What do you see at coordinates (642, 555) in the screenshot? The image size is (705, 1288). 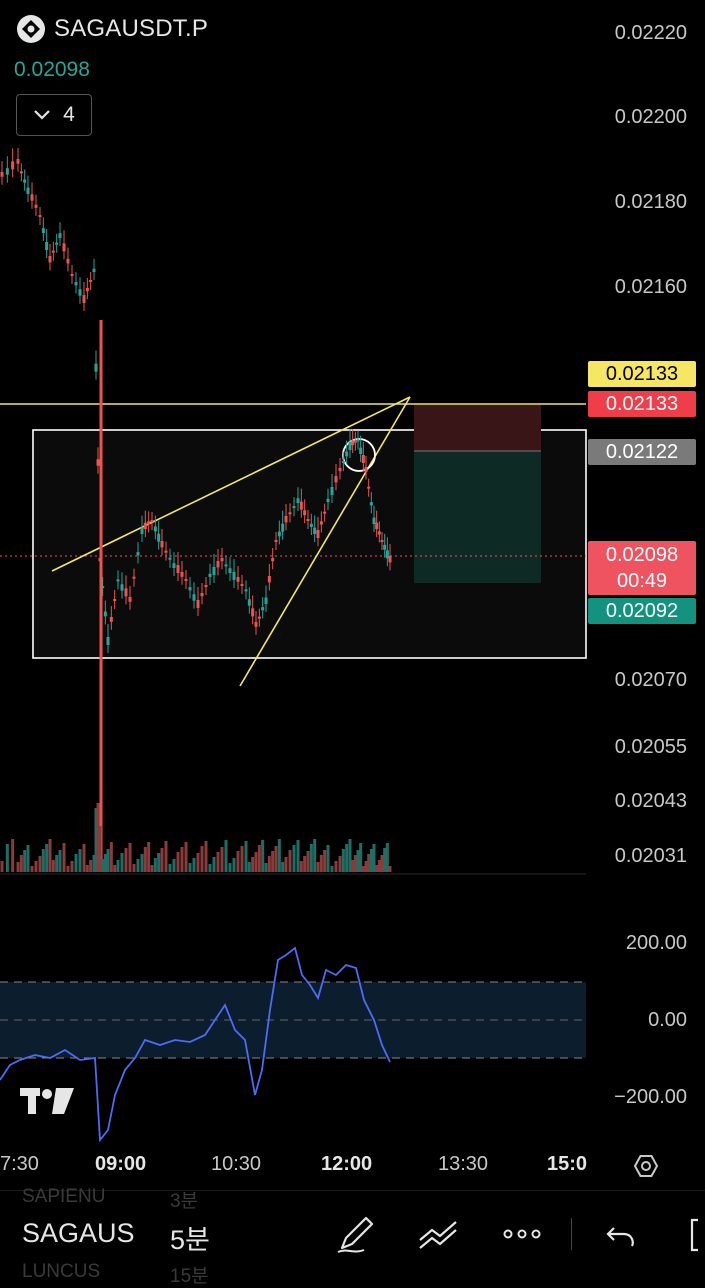 I see `last-price-value: 0.02098` at bounding box center [642, 555].